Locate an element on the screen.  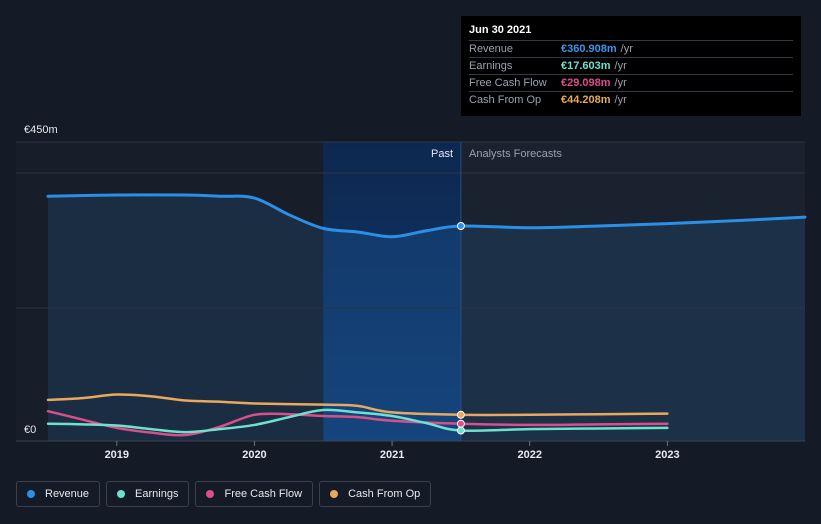
tooltip-date: Jun 30 2021 is located at coordinates (631, 32).